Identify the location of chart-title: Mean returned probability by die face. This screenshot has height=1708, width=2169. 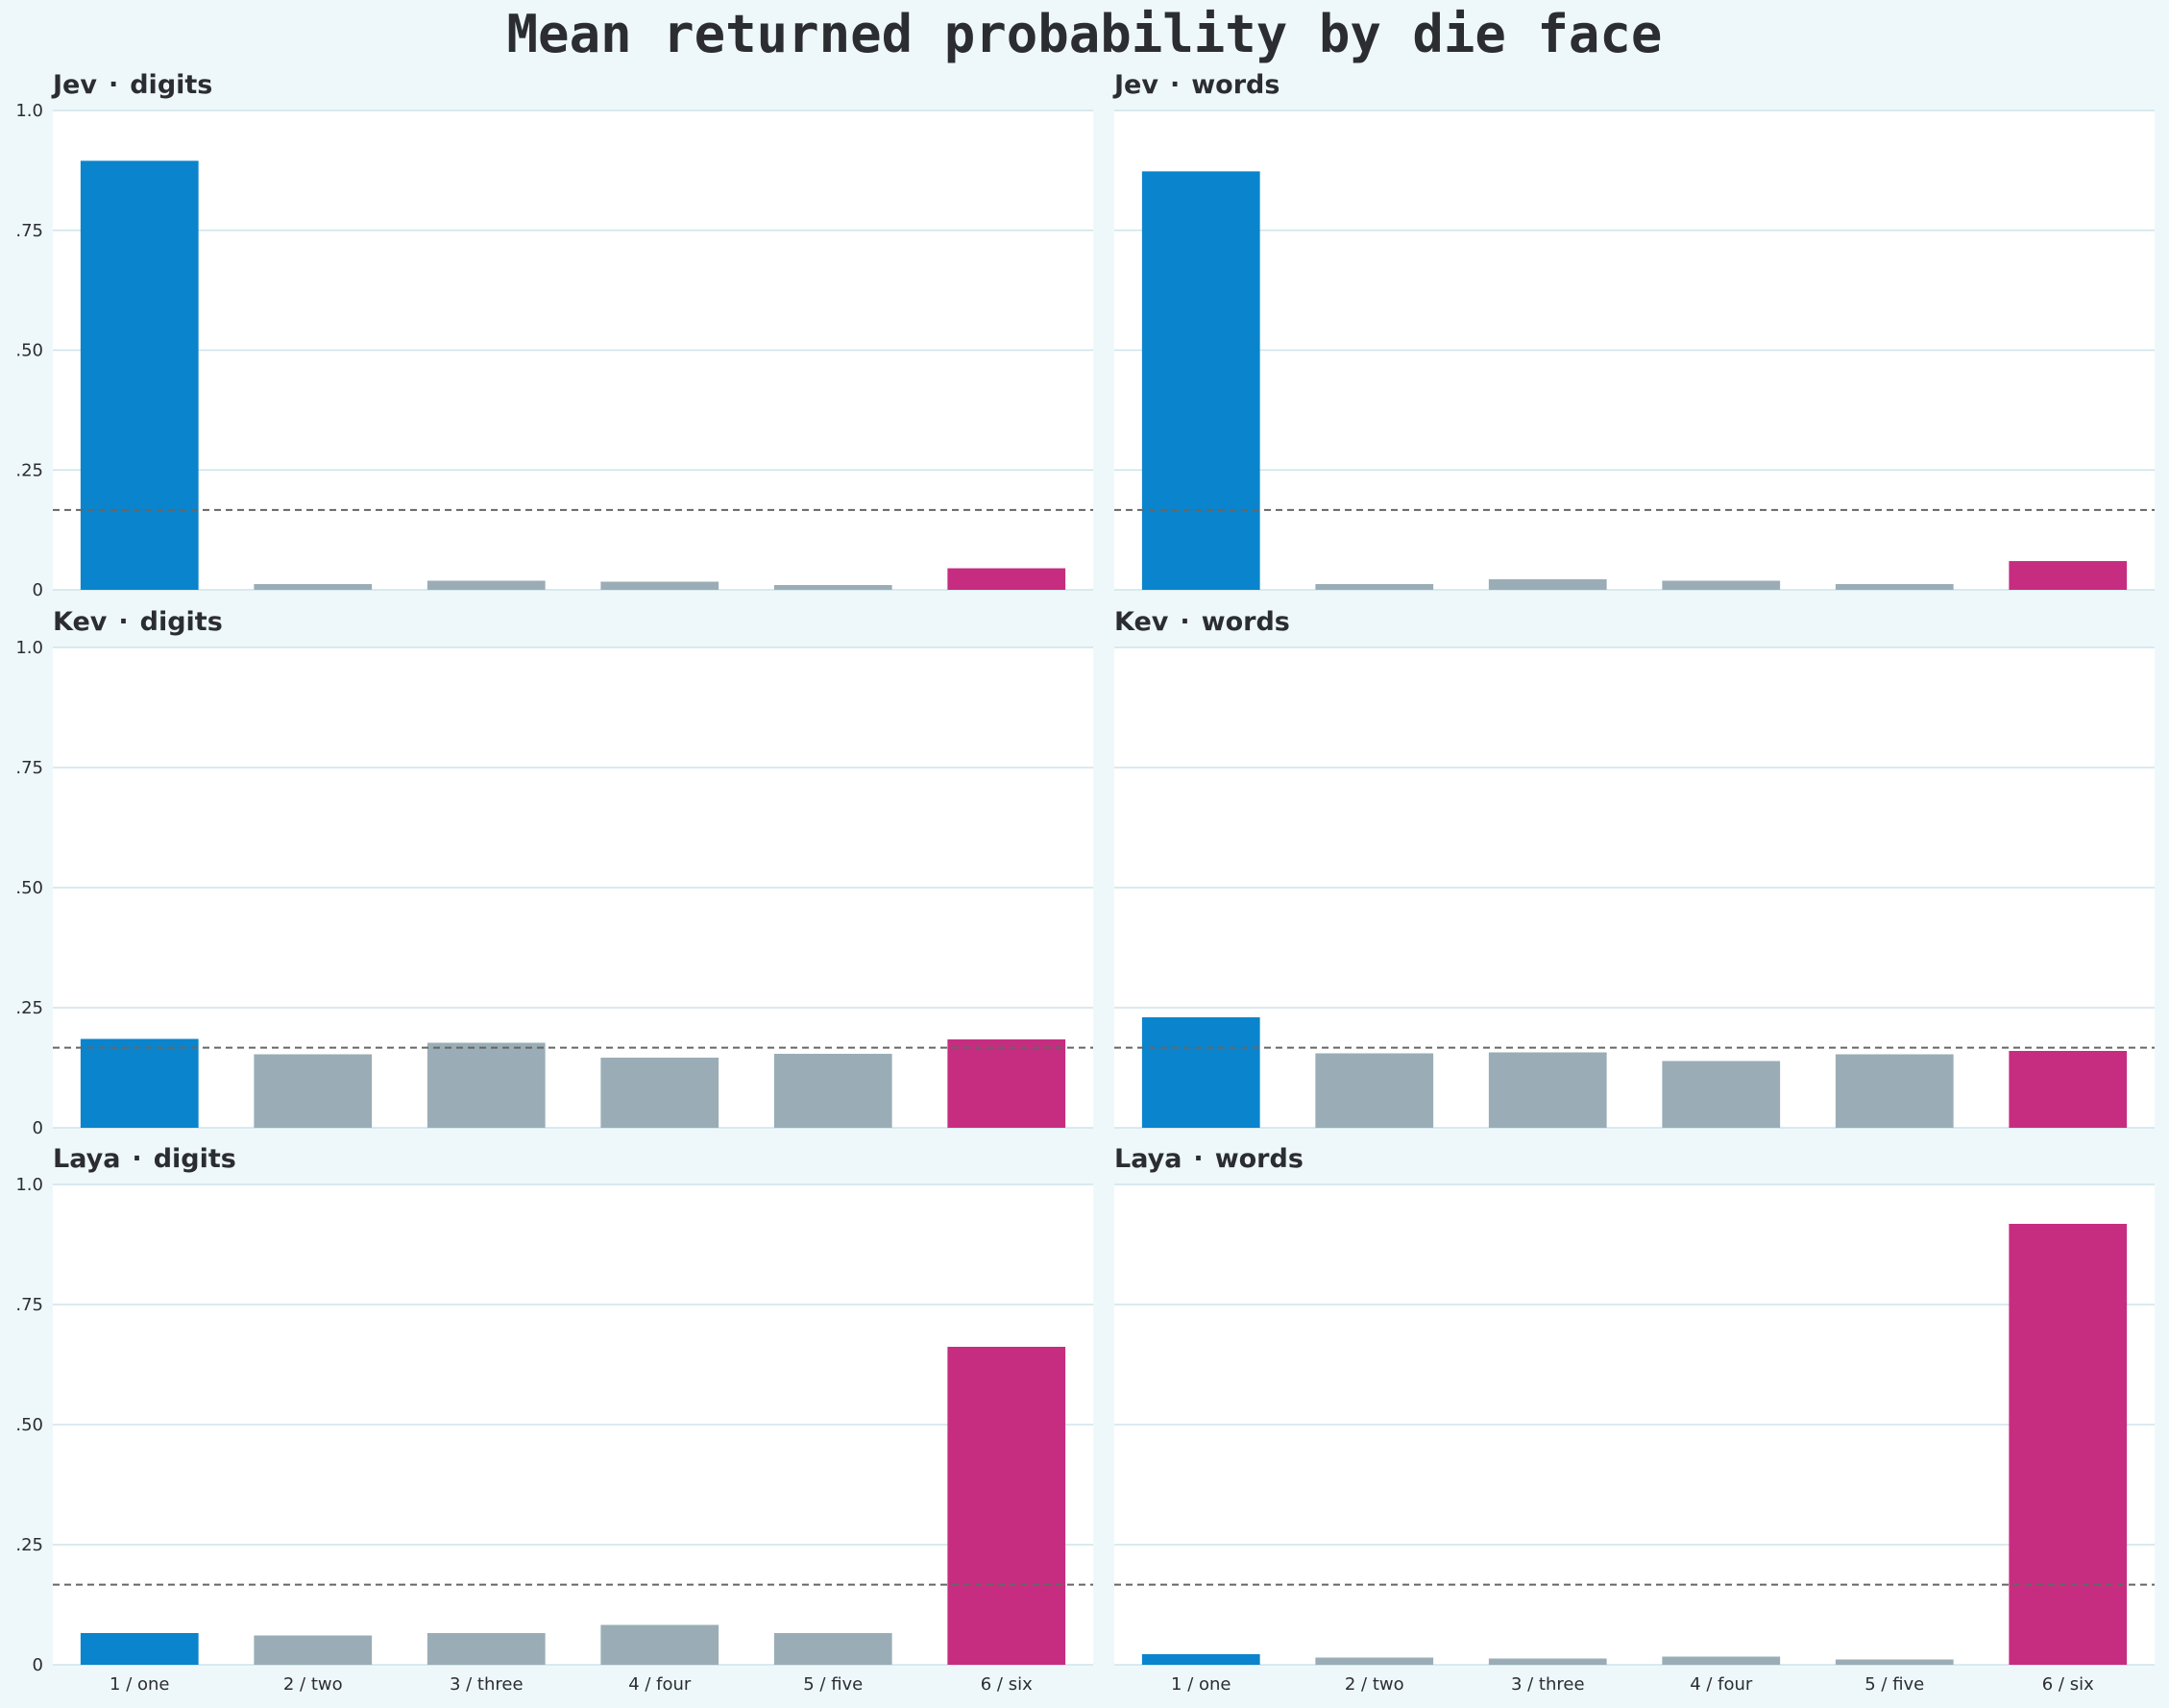
(1085, 34).